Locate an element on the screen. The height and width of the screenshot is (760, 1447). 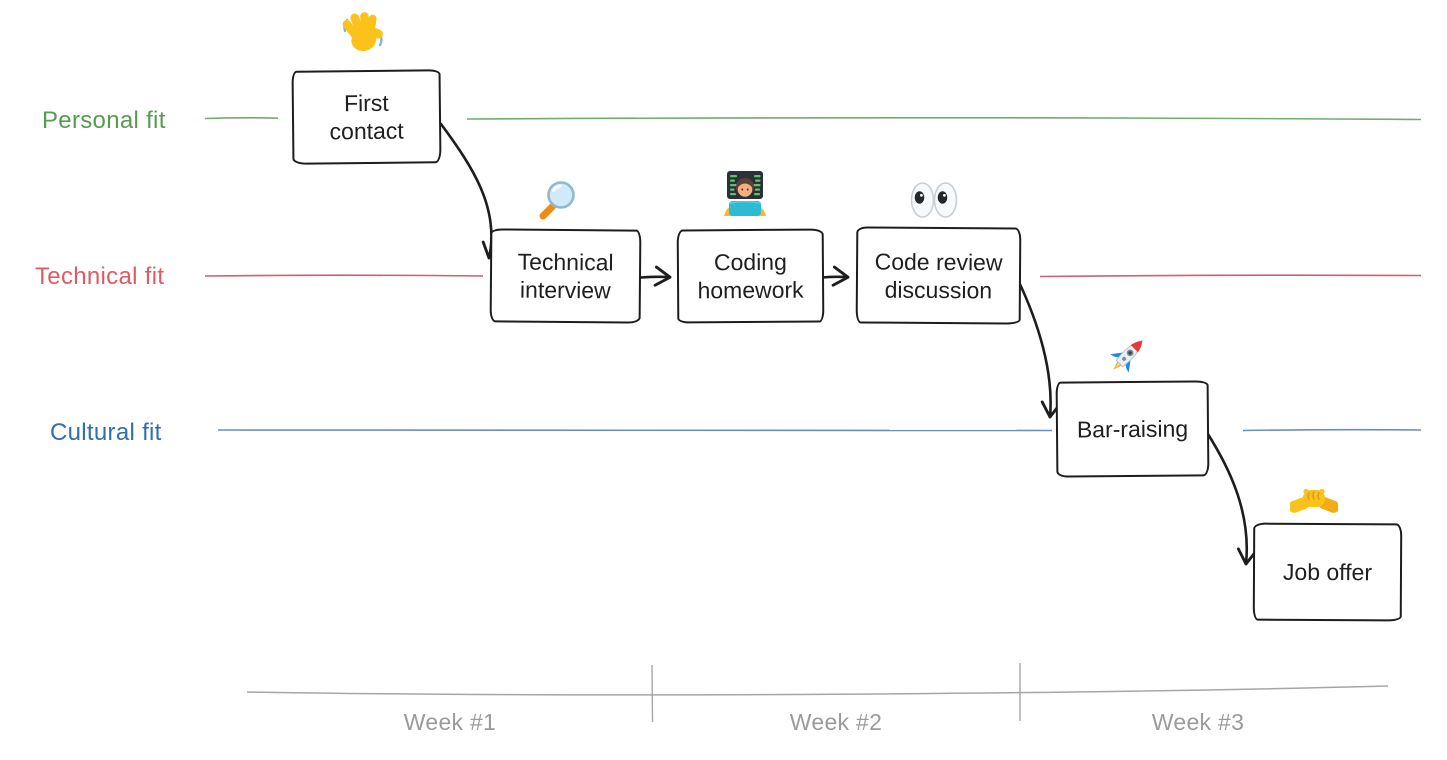
arrow-first-contact-to-technical-interview is located at coordinates (471, 191).